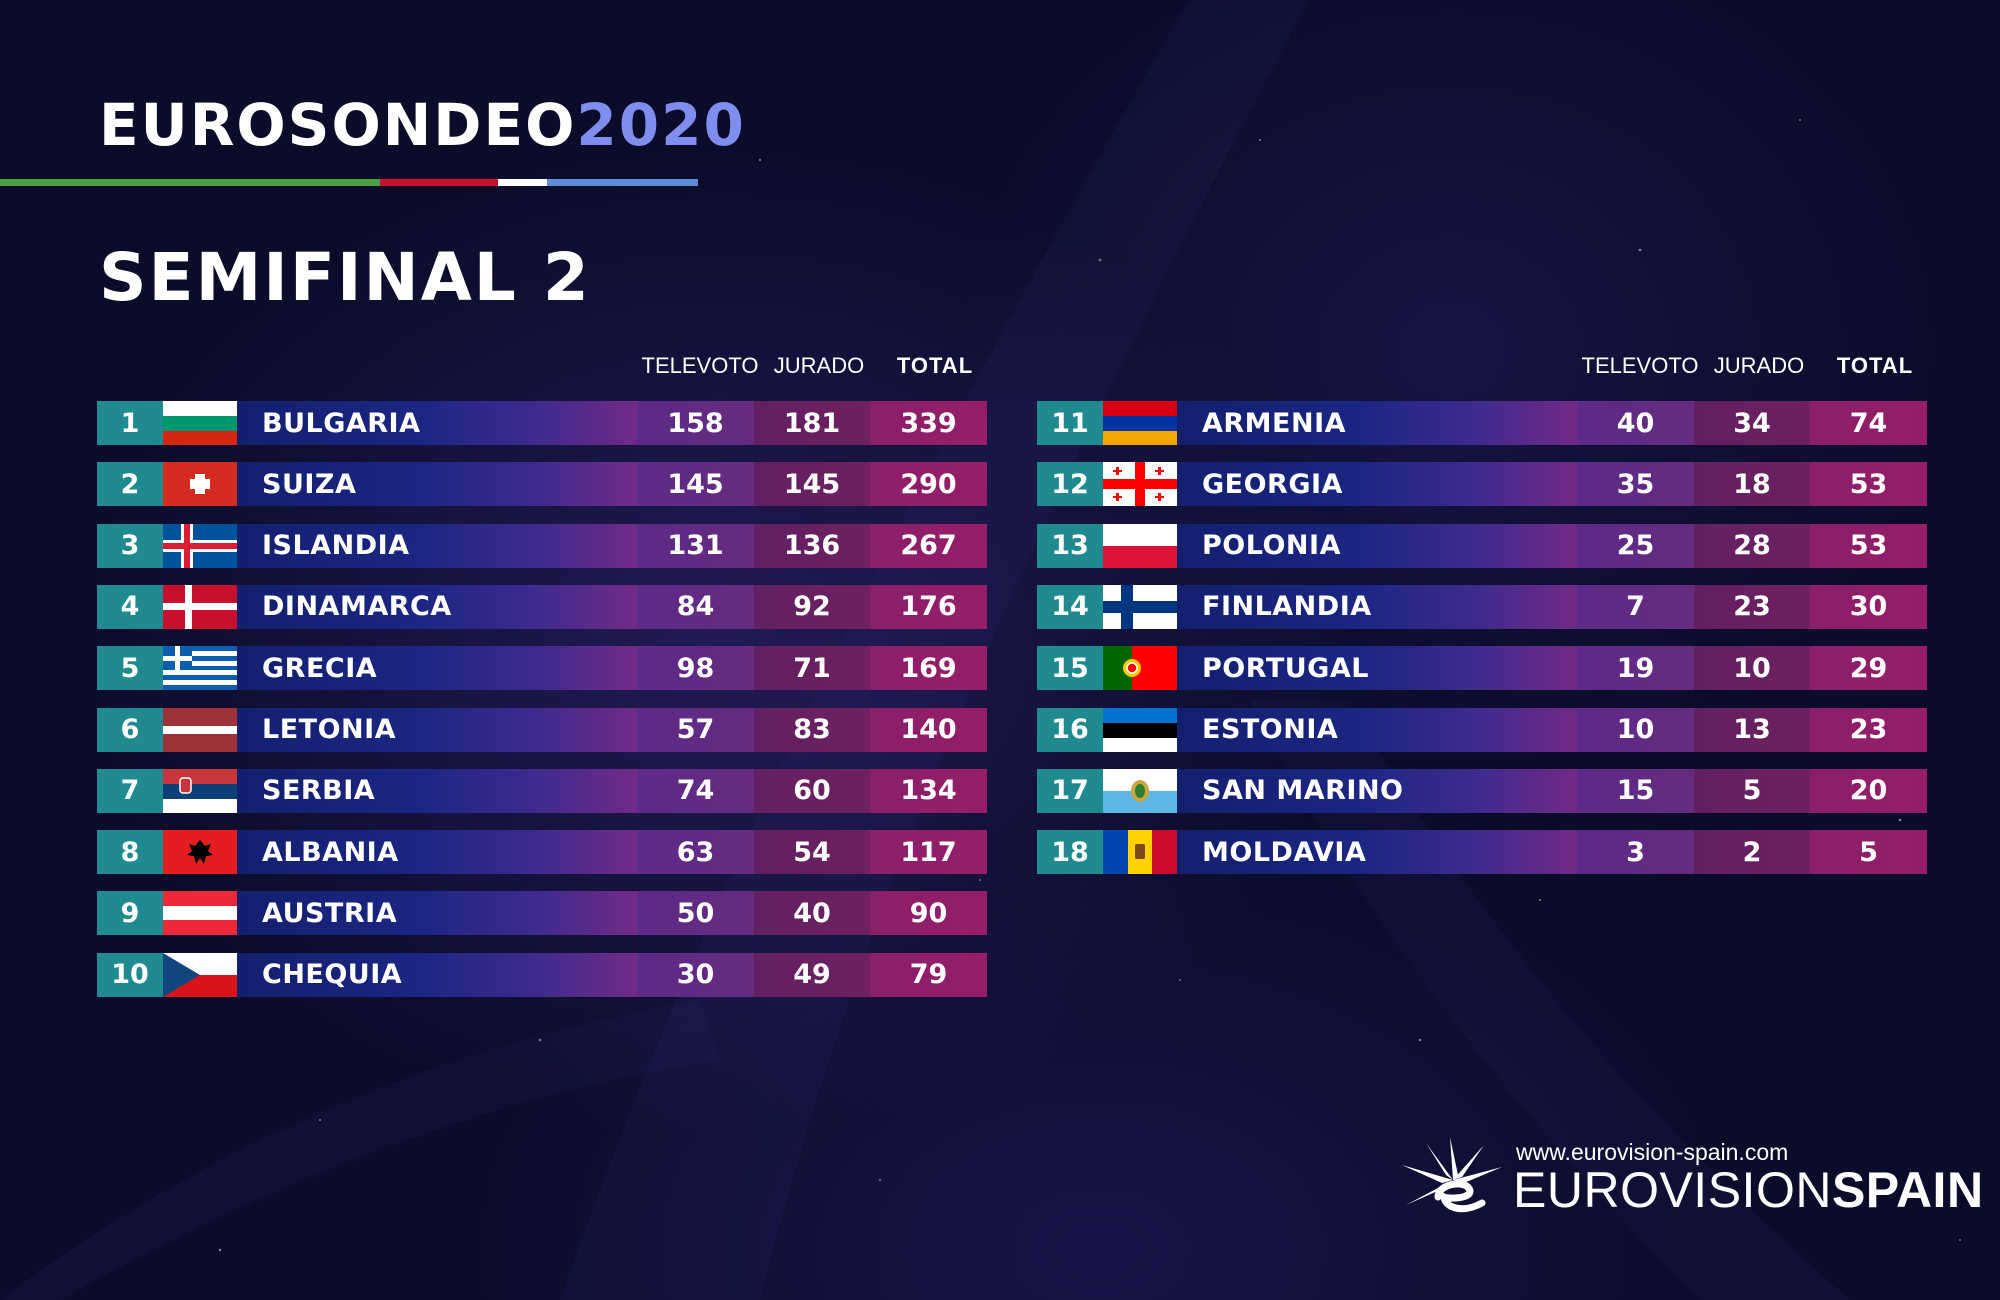 The height and width of the screenshot is (1300, 2000). What do you see at coordinates (542, 729) in the screenshot?
I see `table-row: 6 LETONIA 57 83 140` at bounding box center [542, 729].